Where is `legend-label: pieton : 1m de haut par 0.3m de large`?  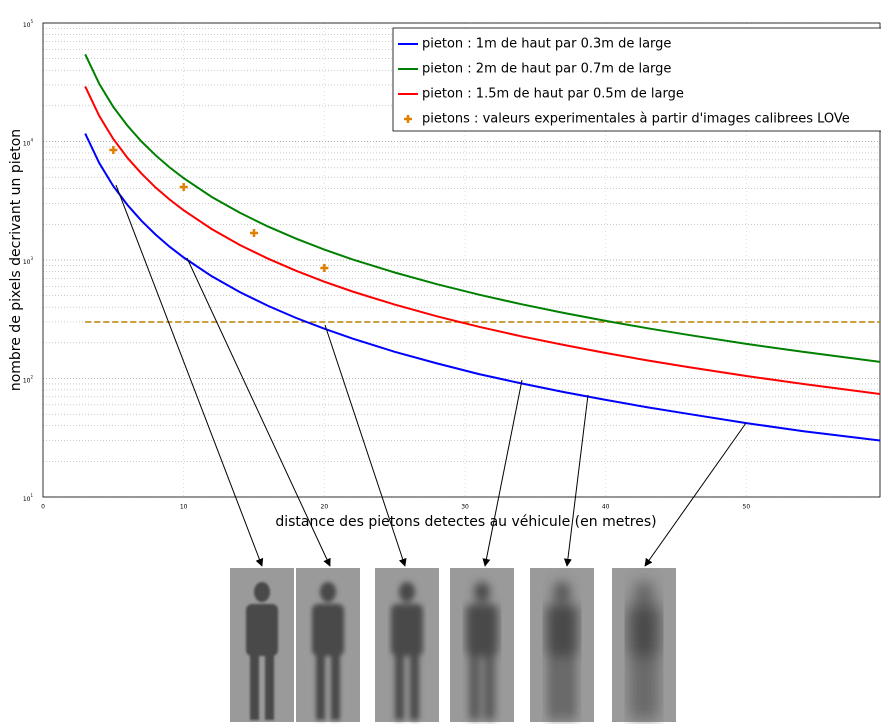 legend-label: pieton : 1m de haut par 0.3m de large is located at coordinates (546, 44).